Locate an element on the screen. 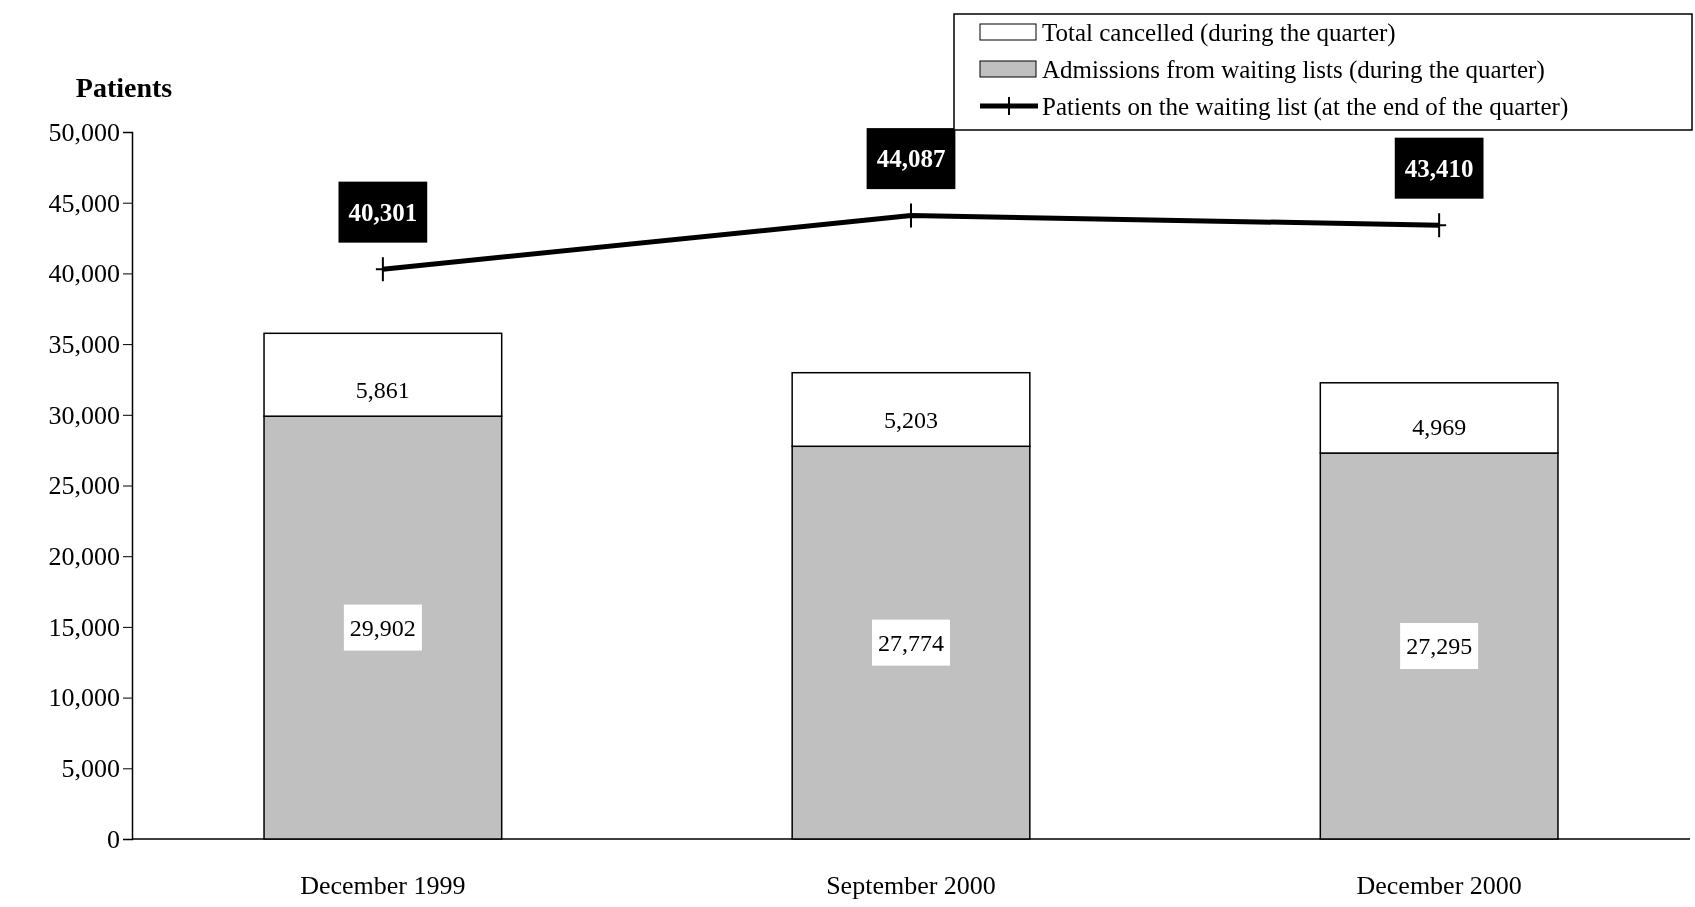 The height and width of the screenshot is (907, 1695). data-label: 40,301 is located at coordinates (383, 212).